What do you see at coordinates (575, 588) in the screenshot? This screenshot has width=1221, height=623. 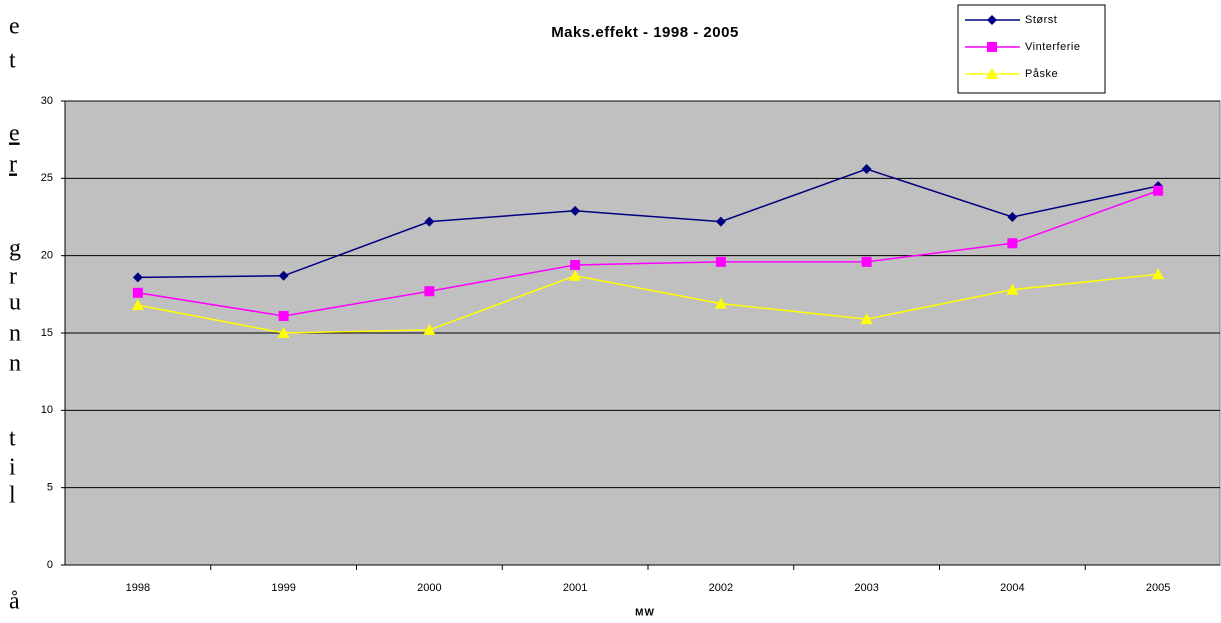 I see `x-tick-label: 2001` at bounding box center [575, 588].